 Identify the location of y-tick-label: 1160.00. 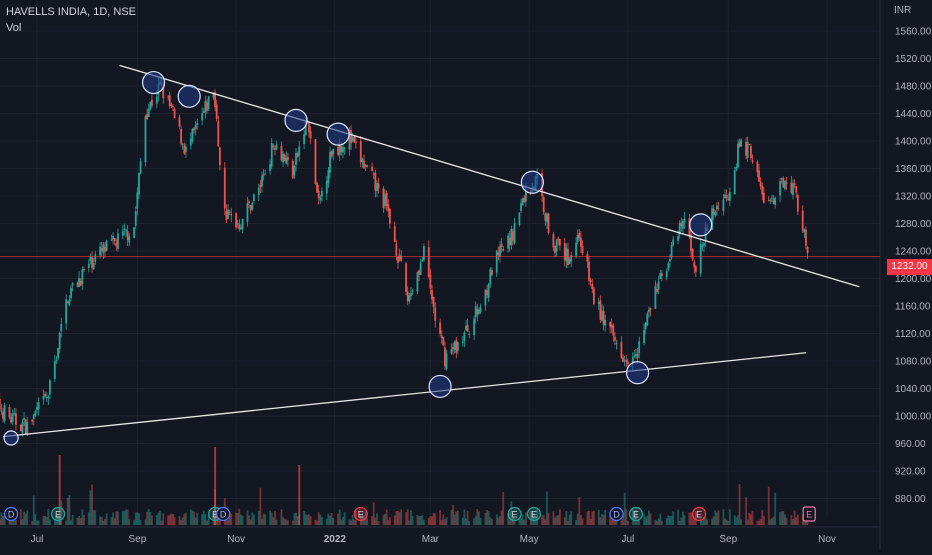
(913, 307).